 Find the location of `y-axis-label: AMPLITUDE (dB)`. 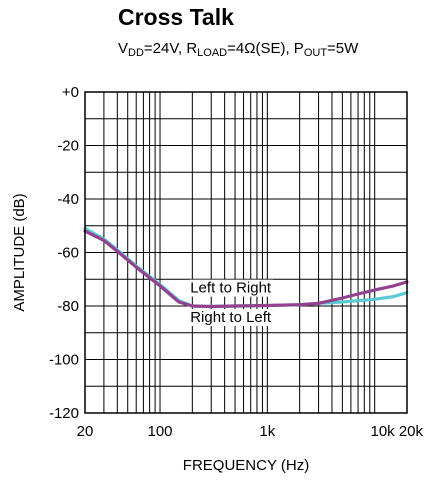

y-axis-label: AMPLITUDE (dB) is located at coordinates (19, 252).